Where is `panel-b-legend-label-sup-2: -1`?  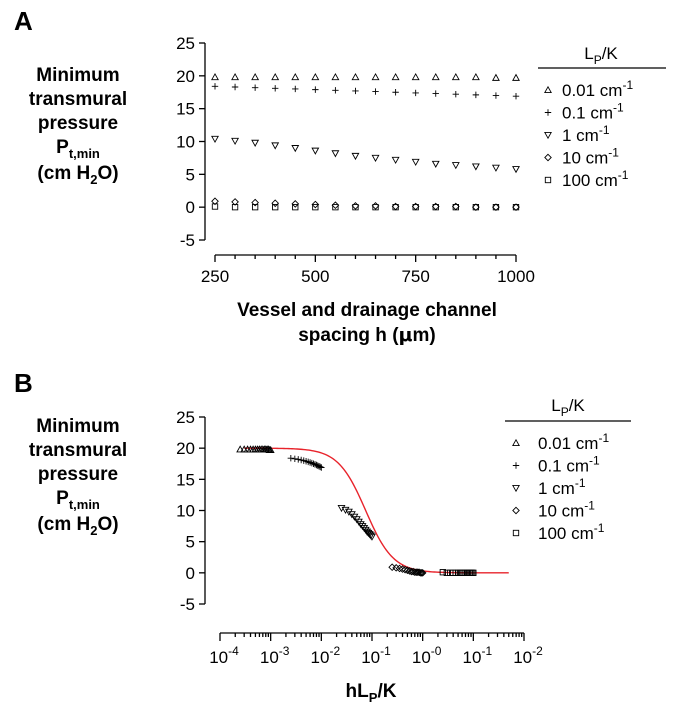
panel-b-legend-label-sup-2: -1 is located at coordinates (580, 483).